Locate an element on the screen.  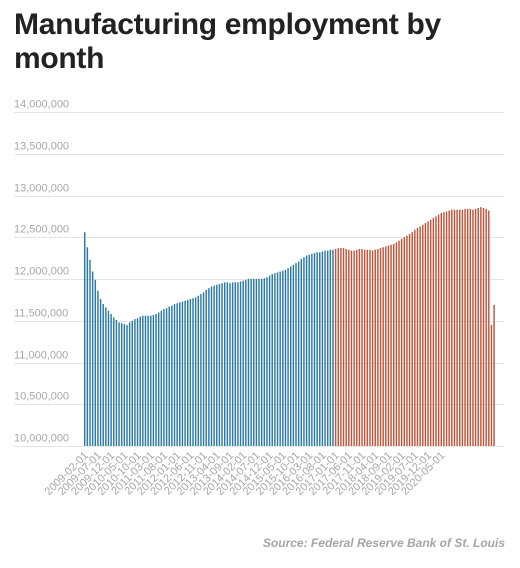
y-tick-label: 13,500,000 is located at coordinates (41, 147).